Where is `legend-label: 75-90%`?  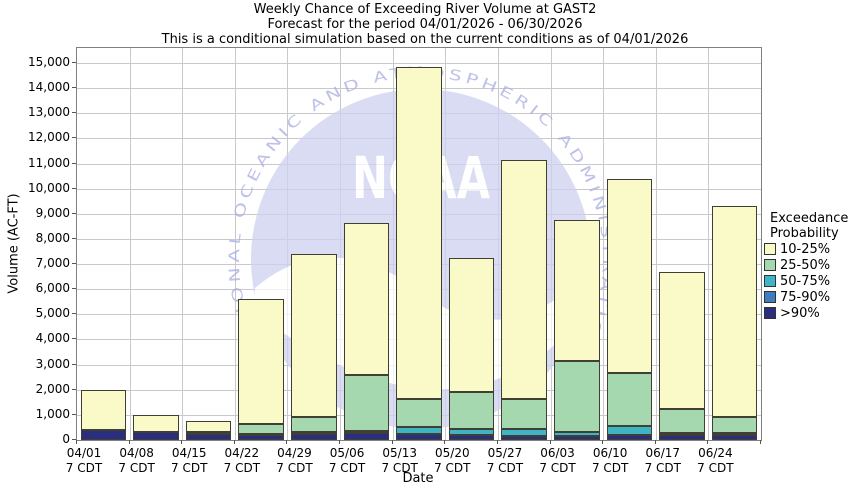 legend-label: 75-90% is located at coordinates (805, 297).